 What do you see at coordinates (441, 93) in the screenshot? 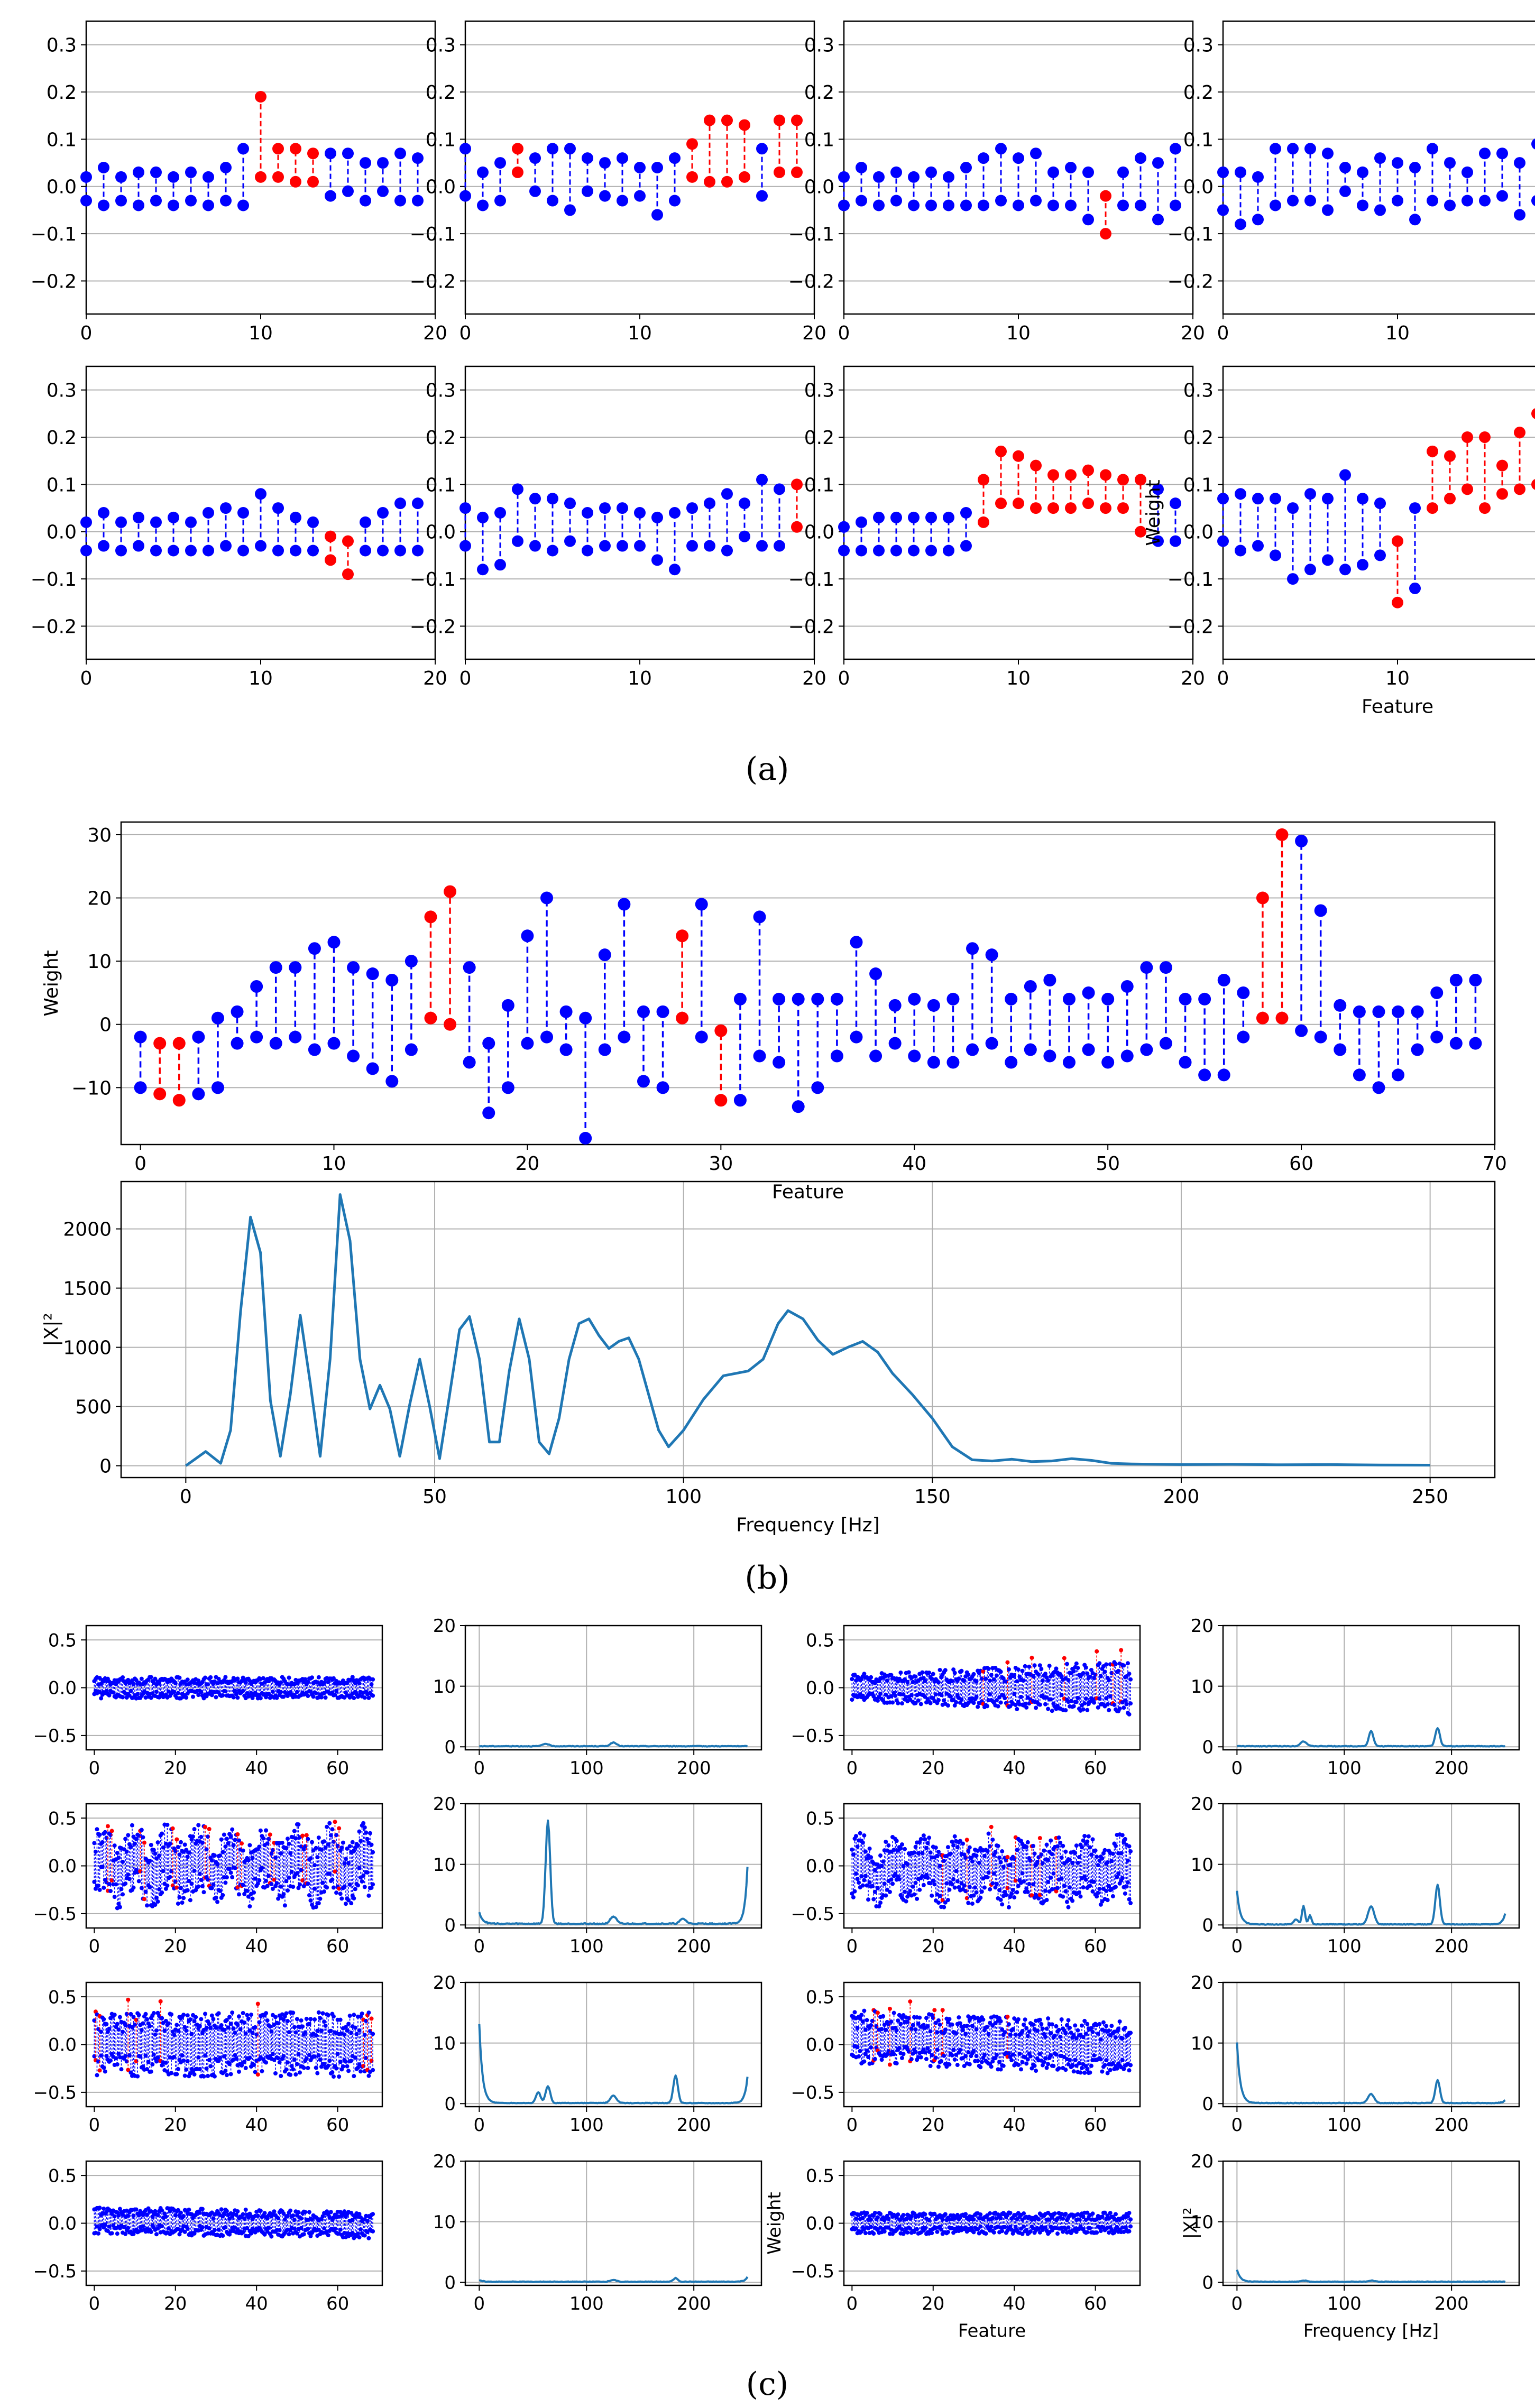
I see `y-tick-label: 0.2` at bounding box center [441, 93].